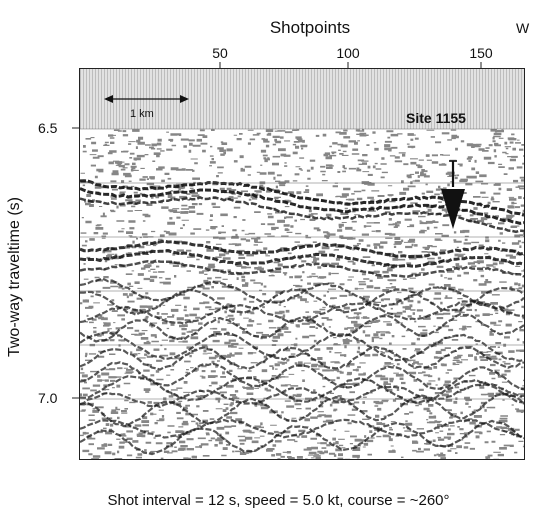 The image size is (557, 525). I want to click on scale-bar, so click(146, 99).